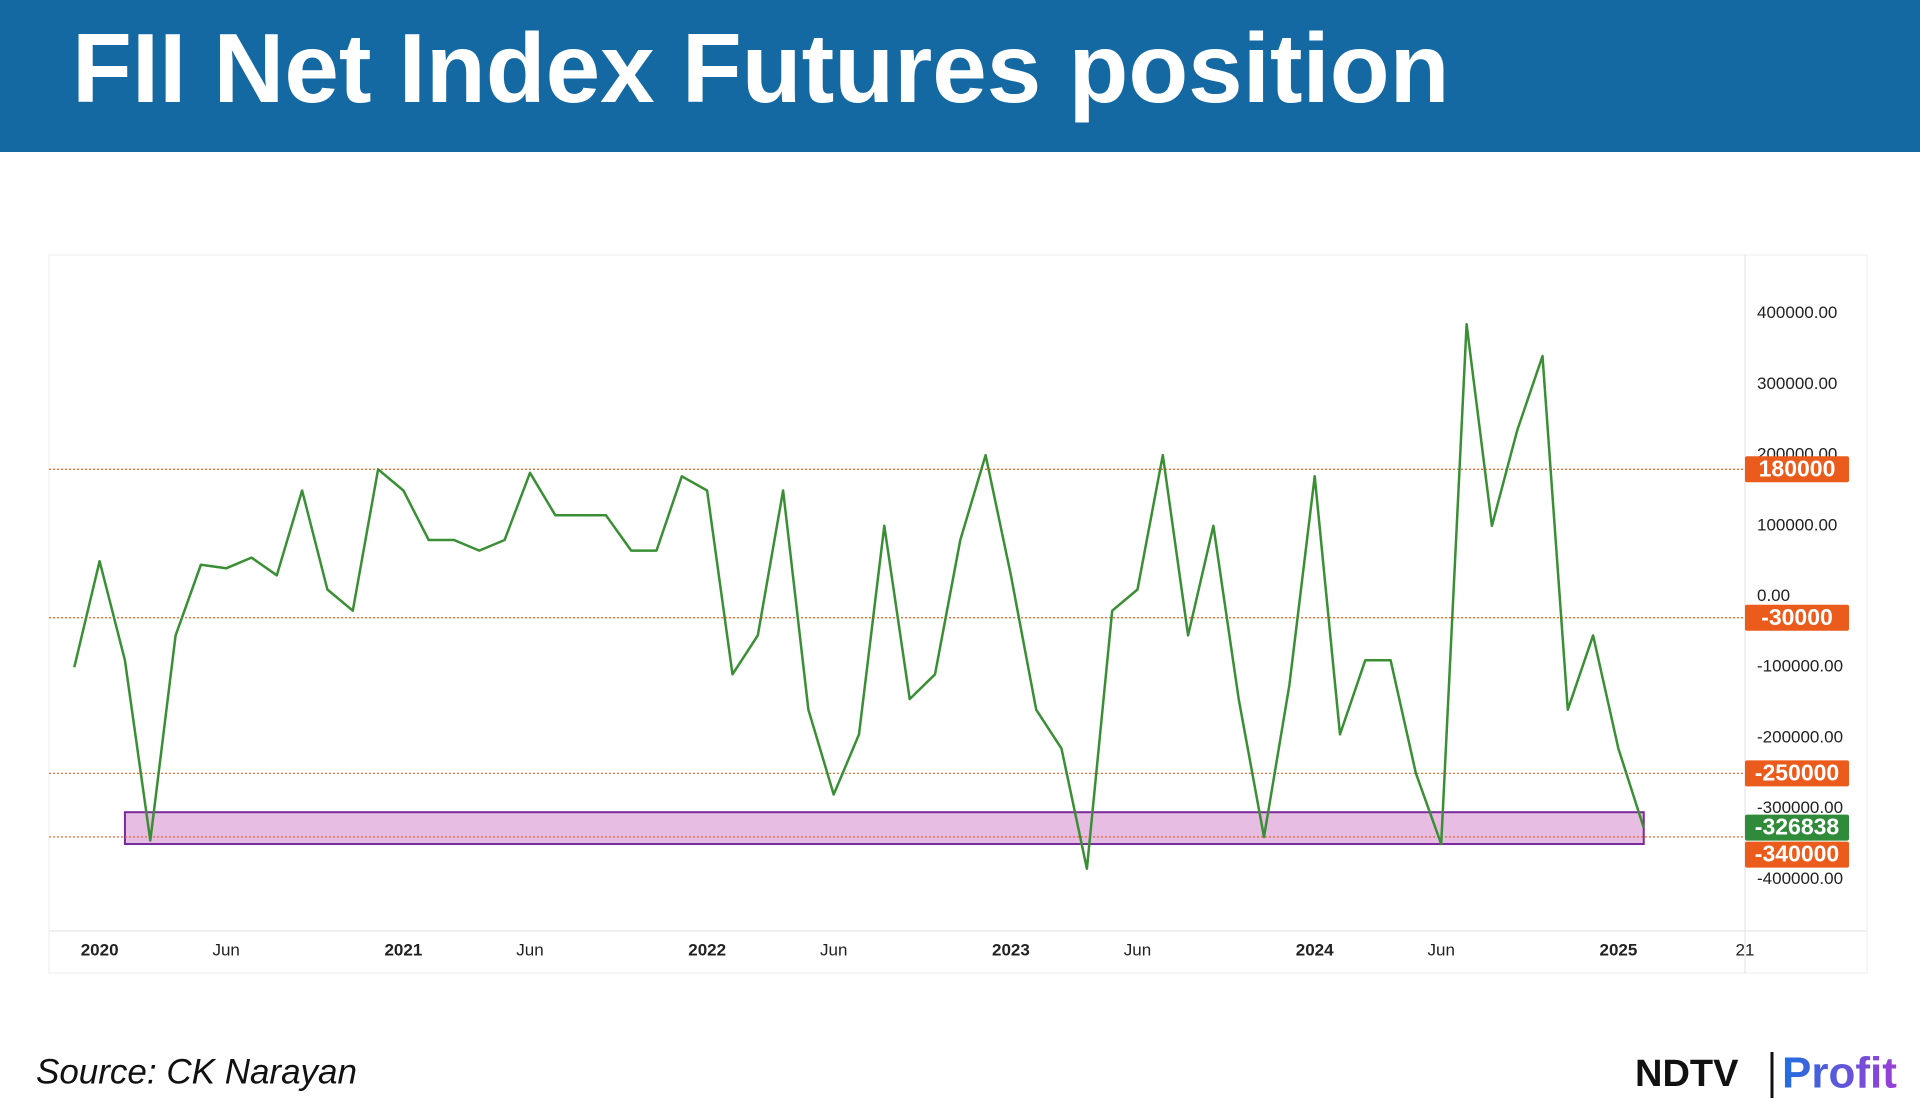 Image resolution: width=1920 pixels, height=1112 pixels. I want to click on brand-product: Profit, so click(1839, 1073).